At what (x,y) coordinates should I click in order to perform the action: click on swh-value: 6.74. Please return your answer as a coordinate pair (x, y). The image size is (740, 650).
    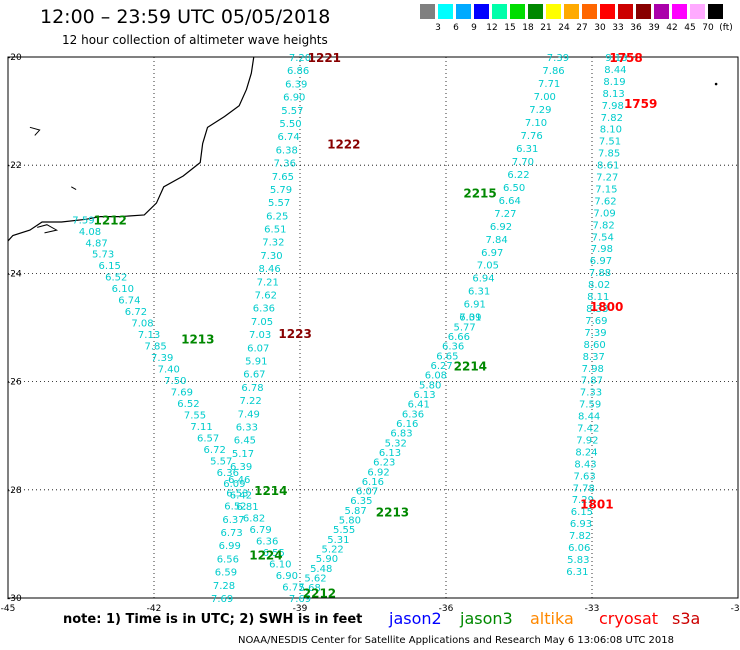
    Looking at the image, I should click on (288, 137).